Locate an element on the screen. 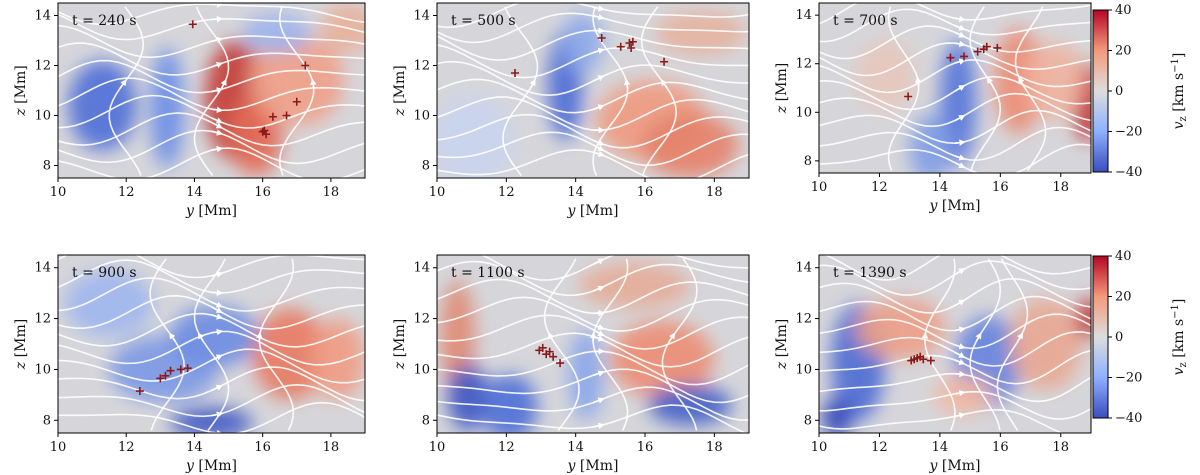 The image size is (1200, 475). time-label: t = 1100 s is located at coordinates (488, 273).